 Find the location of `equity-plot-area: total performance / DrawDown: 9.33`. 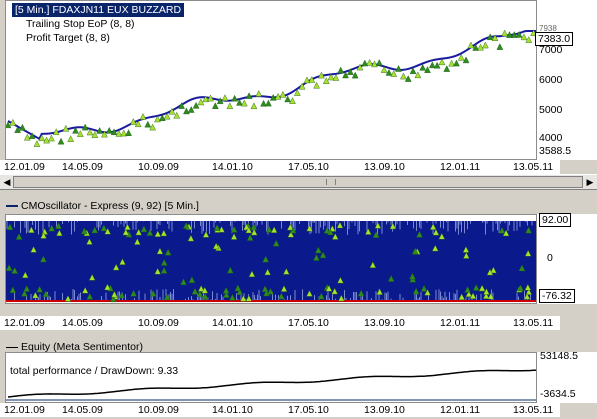

equity-plot-area: total performance / DrawDown: 9.33 is located at coordinates (271, 377).